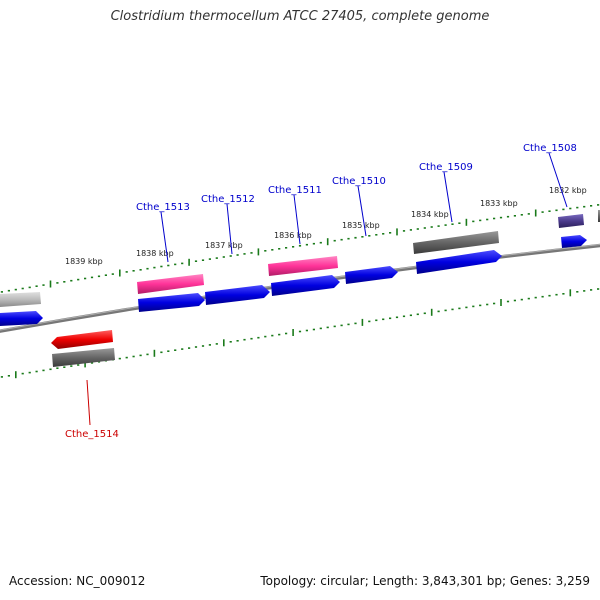 The width and height of the screenshot is (600, 600). Describe the element at coordinates (84, 261) in the screenshot. I see `scale-label: 1839 kbp` at that location.